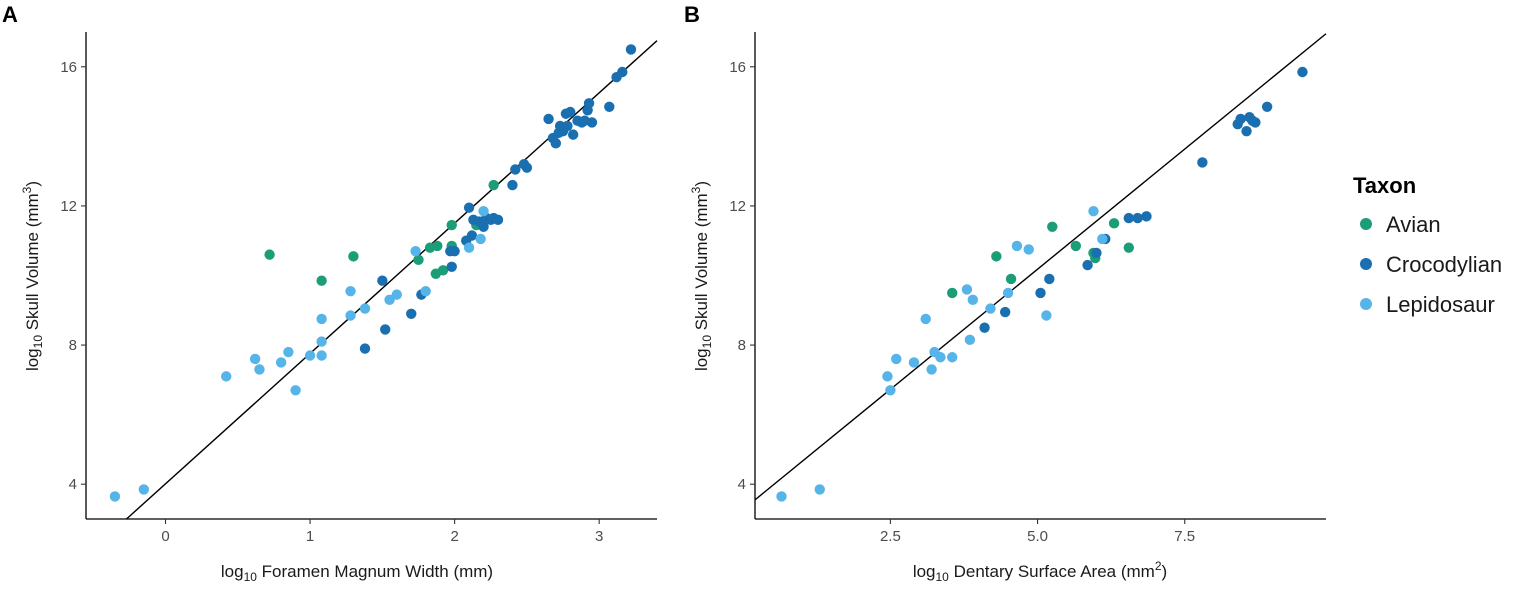 The height and width of the screenshot is (594, 1535). What do you see at coordinates (692, 14) in the screenshot?
I see `panel-b-letter: B` at bounding box center [692, 14].